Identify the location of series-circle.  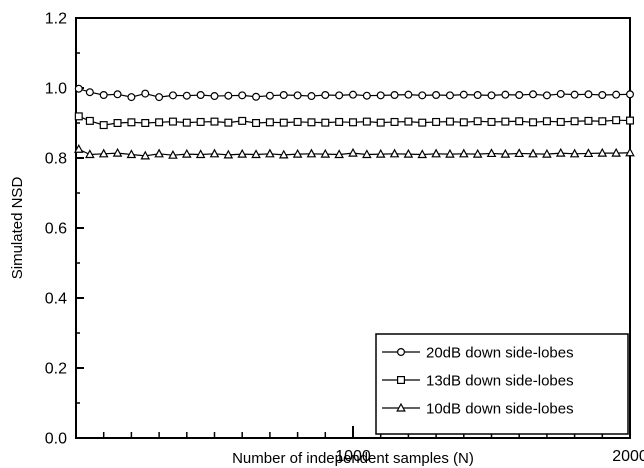
(354, 93).